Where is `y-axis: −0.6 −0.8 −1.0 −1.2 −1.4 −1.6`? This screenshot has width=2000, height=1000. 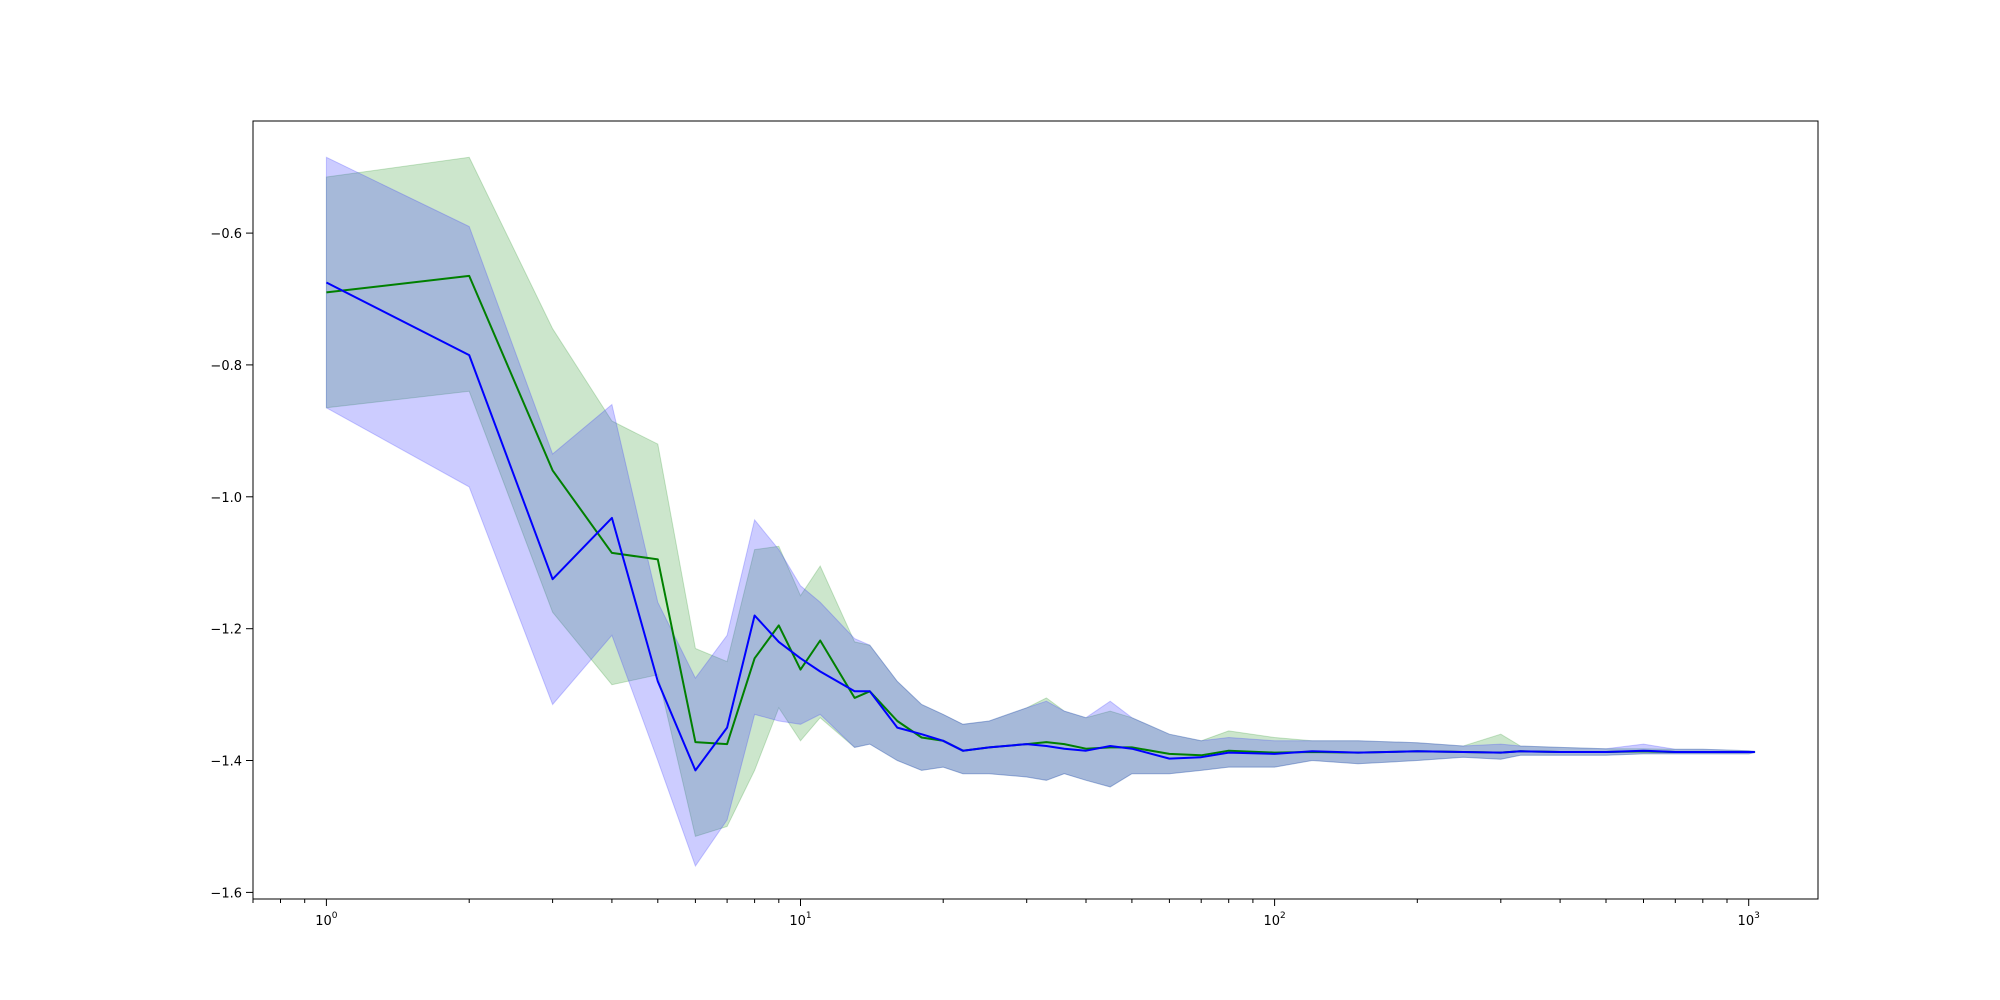
y-axis: −0.6 −0.8 −1.0 −1.2 −1.4 −1.6 is located at coordinates (231, 564).